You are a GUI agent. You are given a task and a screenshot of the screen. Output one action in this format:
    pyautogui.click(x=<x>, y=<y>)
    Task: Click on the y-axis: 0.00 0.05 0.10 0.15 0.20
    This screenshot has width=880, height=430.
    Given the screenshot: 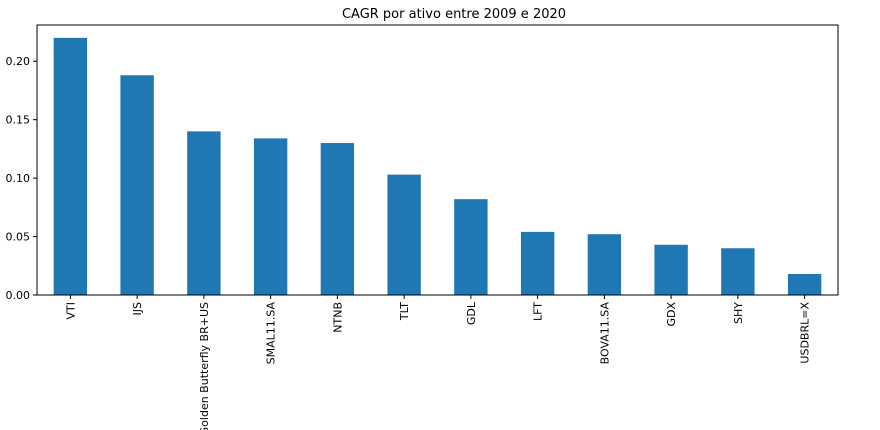 What is the action you would take?
    pyautogui.click(x=21, y=178)
    